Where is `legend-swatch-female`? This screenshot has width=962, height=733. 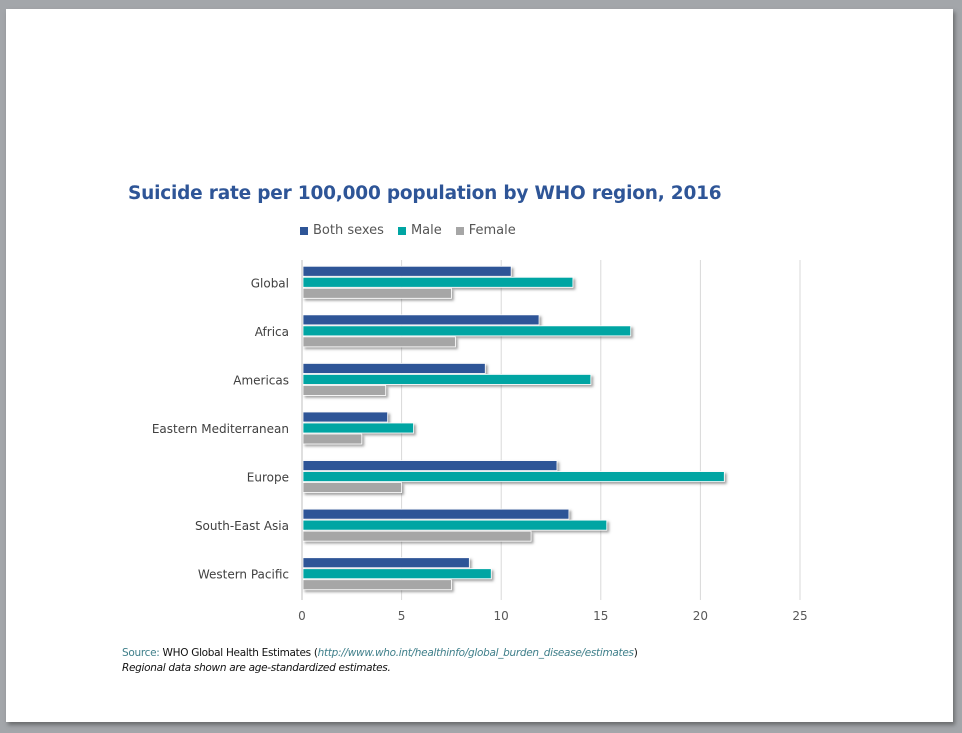
legend-swatch-female is located at coordinates (459, 230).